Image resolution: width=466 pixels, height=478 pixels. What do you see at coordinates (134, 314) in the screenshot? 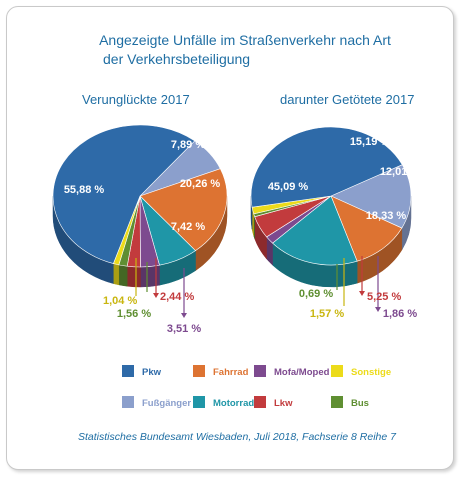
I see `data-label-bus: 1,56 %` at bounding box center [134, 314].